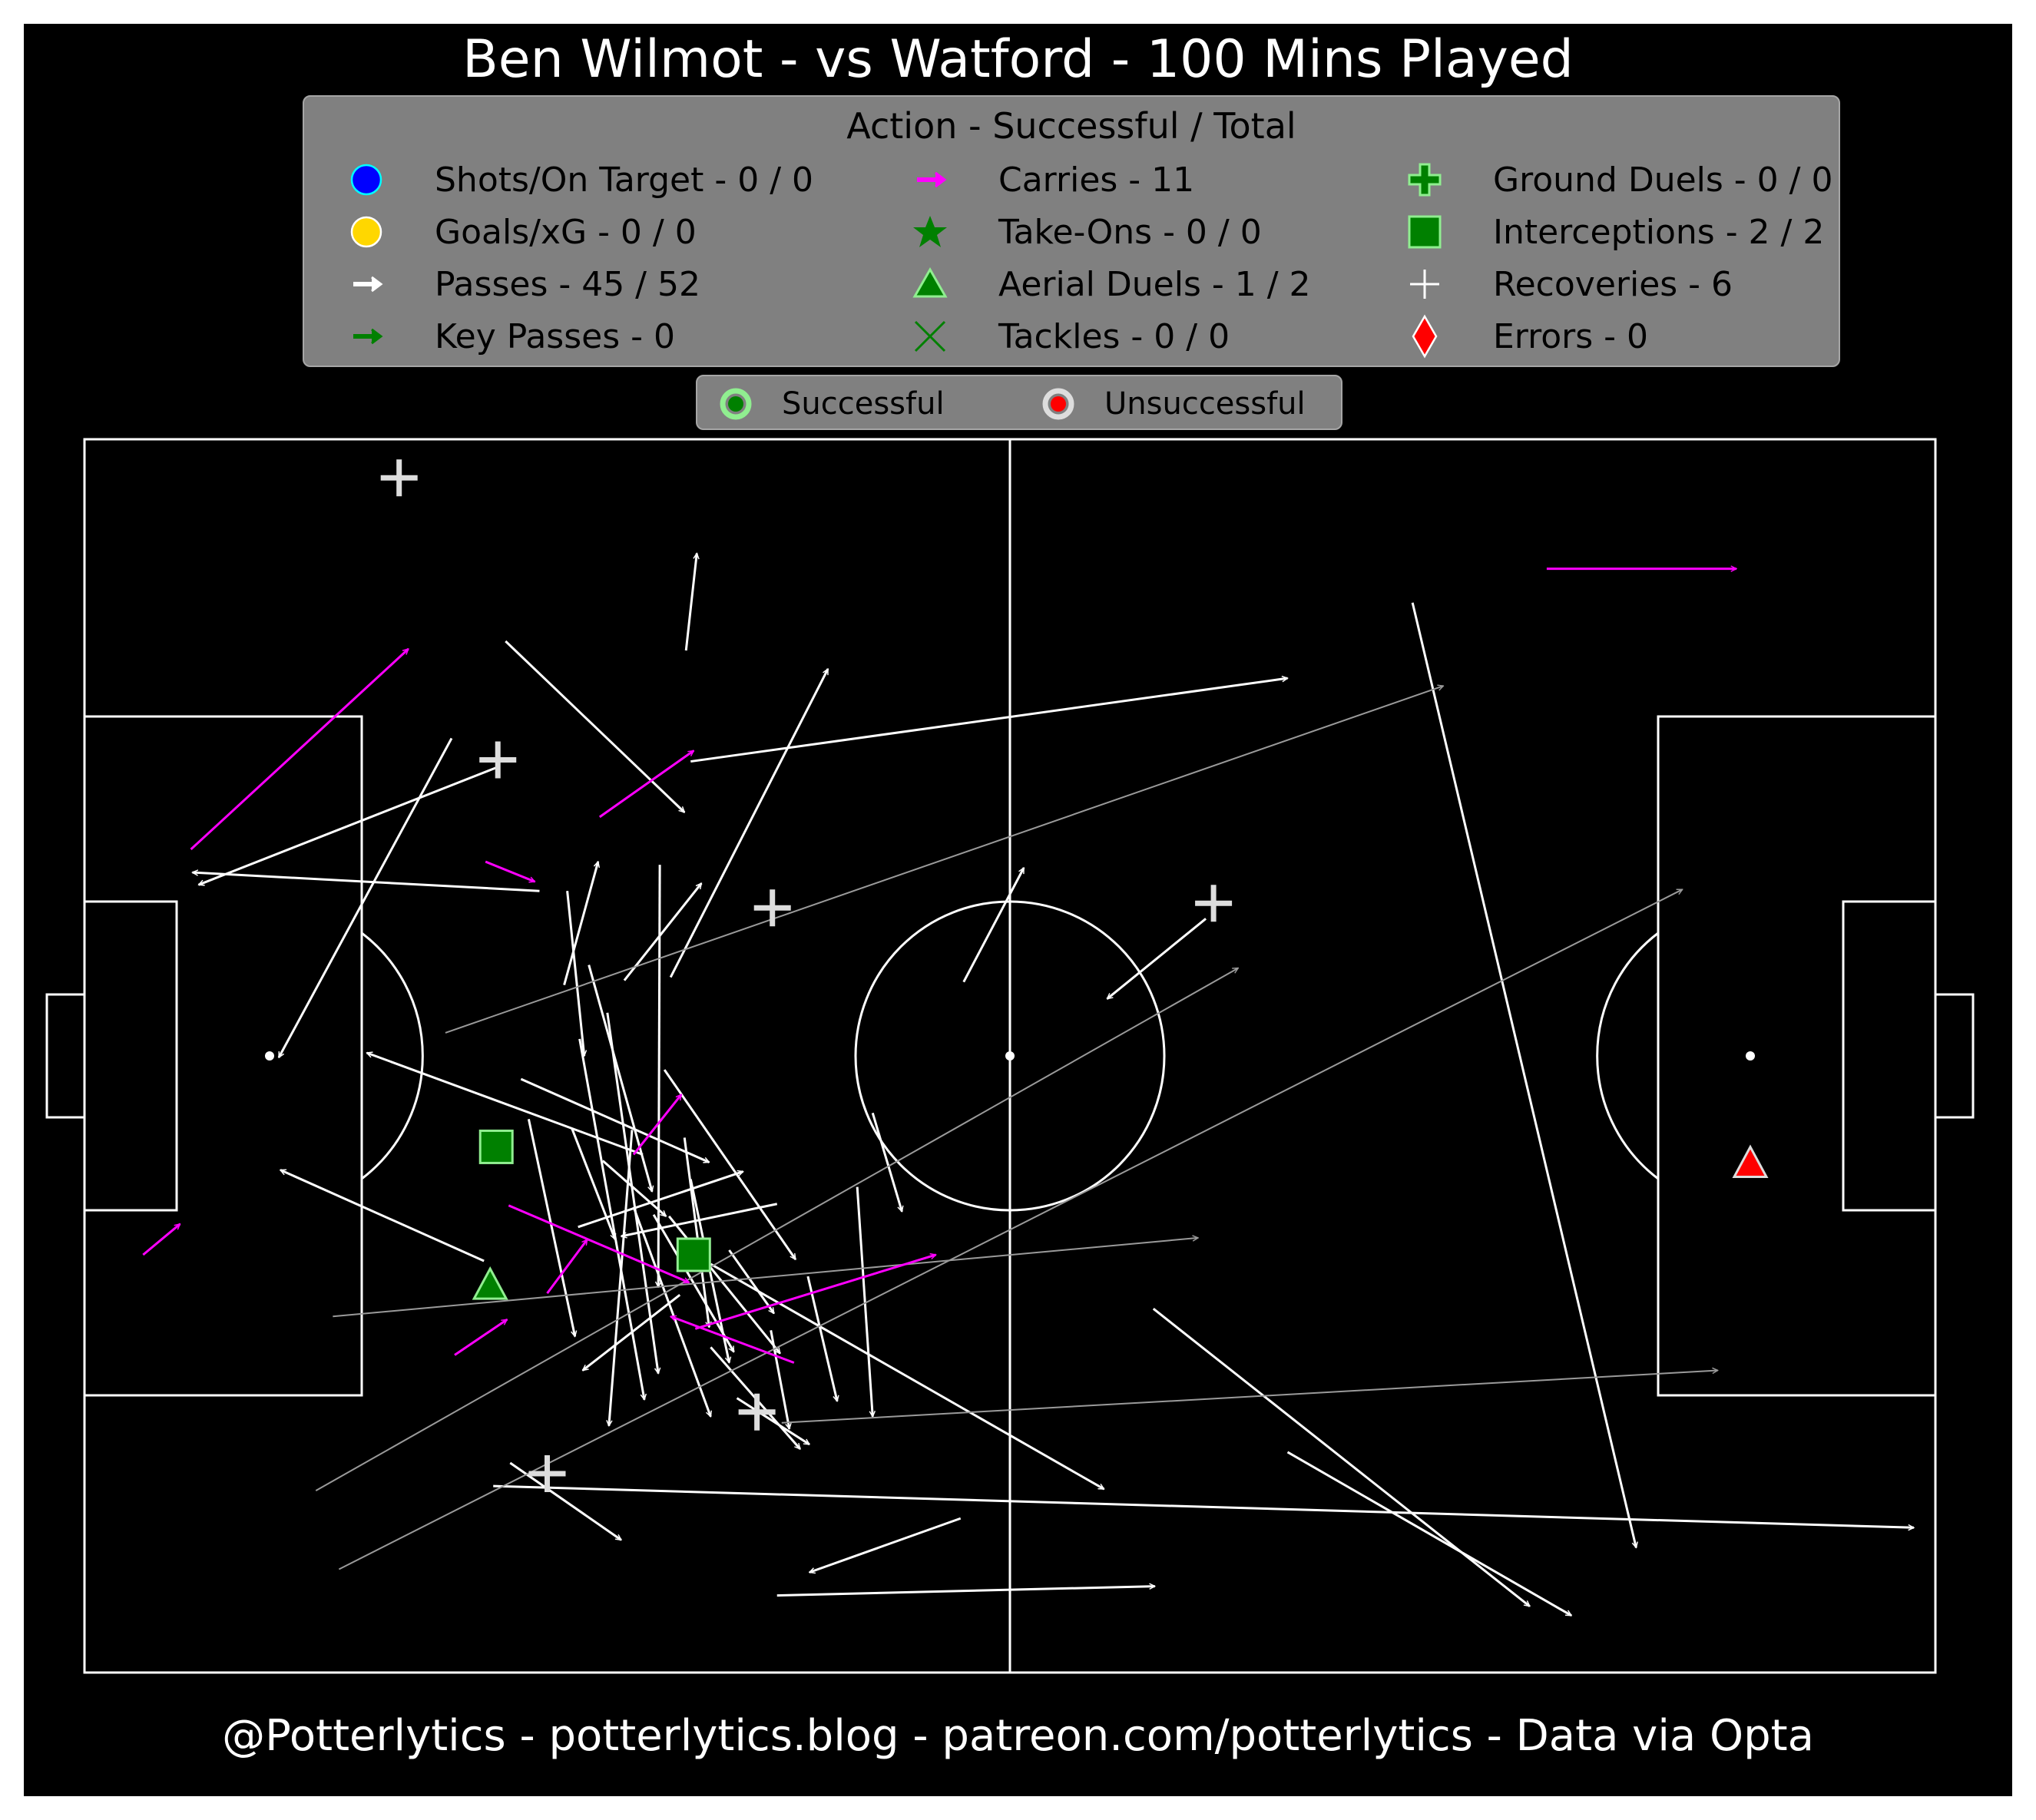 This screenshot has height=1820, width=2036. I want to click on success-marker-icon, so click(736, 404).